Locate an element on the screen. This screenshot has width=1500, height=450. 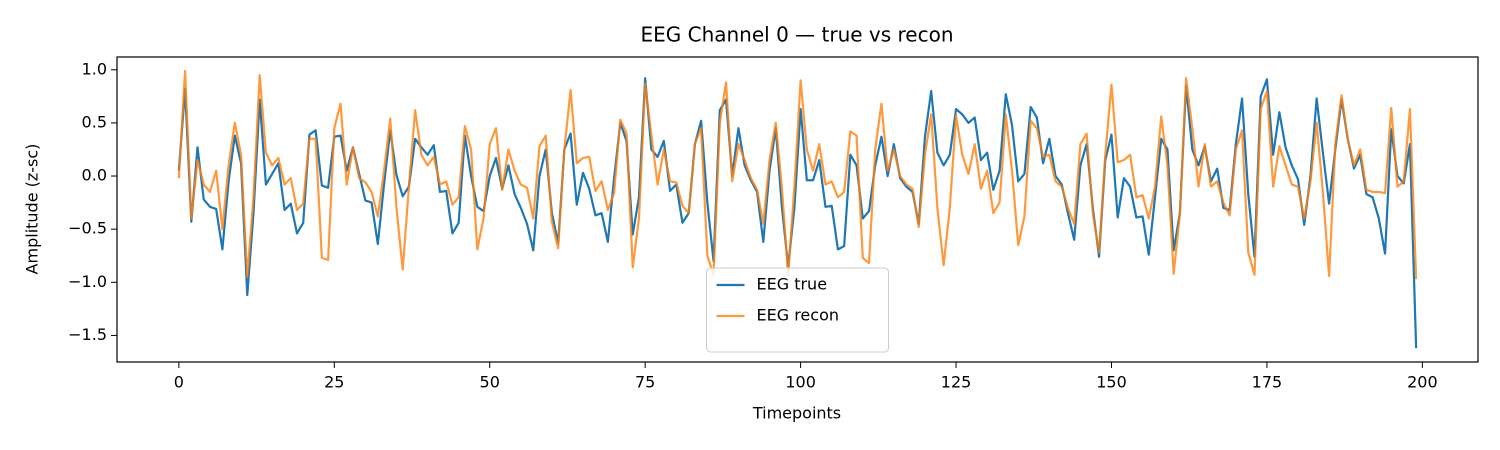
x-tick-label: 100 is located at coordinates (800, 382).